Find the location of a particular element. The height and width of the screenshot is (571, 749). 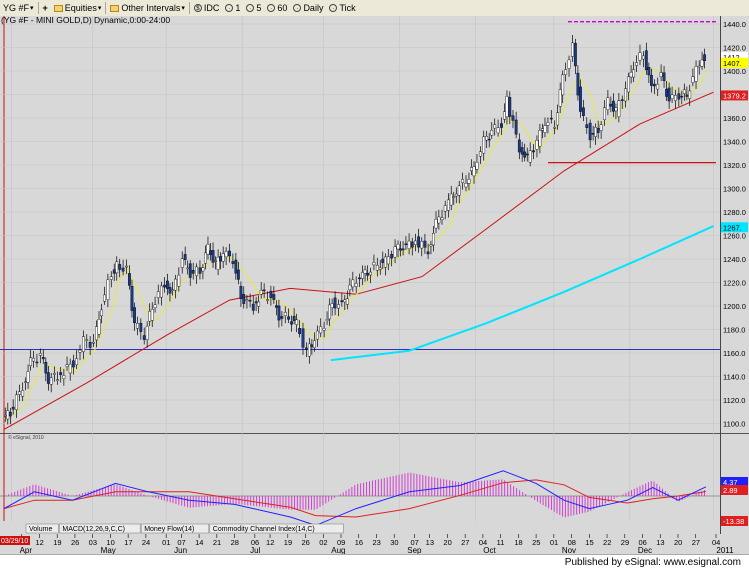

add-symbol-button: + is located at coordinates (45, 8).